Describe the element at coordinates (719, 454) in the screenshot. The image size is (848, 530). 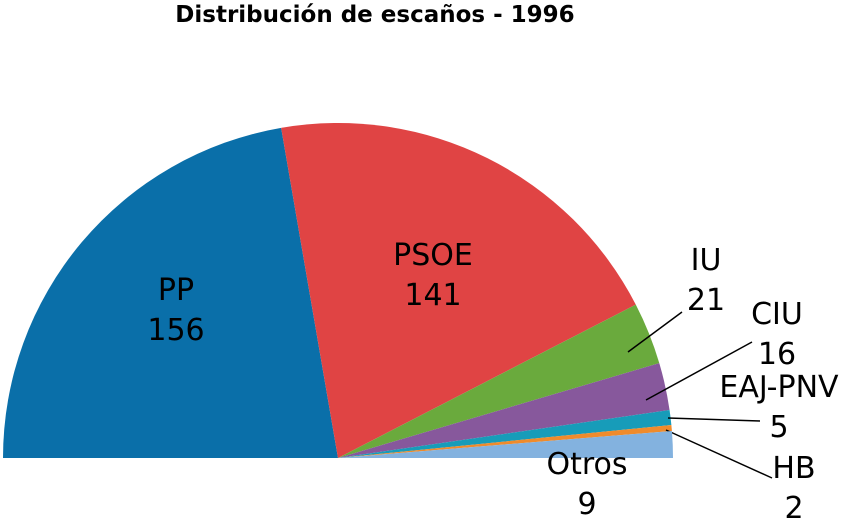
I see `leader-line-hb` at that location.